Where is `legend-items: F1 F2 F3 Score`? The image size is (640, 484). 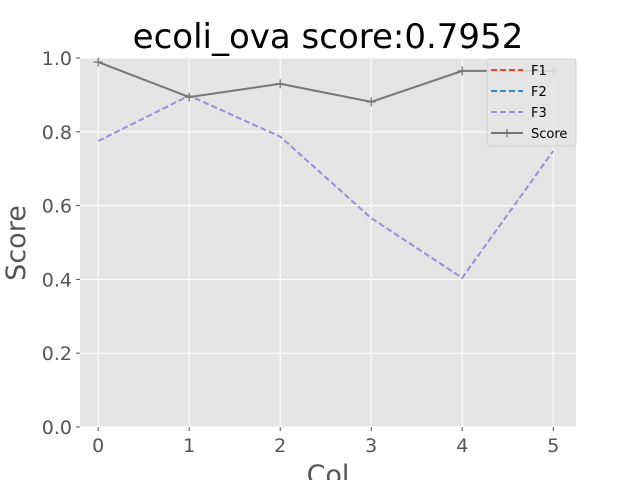
legend-items: F1 F2 F3 Score is located at coordinates (529, 103).